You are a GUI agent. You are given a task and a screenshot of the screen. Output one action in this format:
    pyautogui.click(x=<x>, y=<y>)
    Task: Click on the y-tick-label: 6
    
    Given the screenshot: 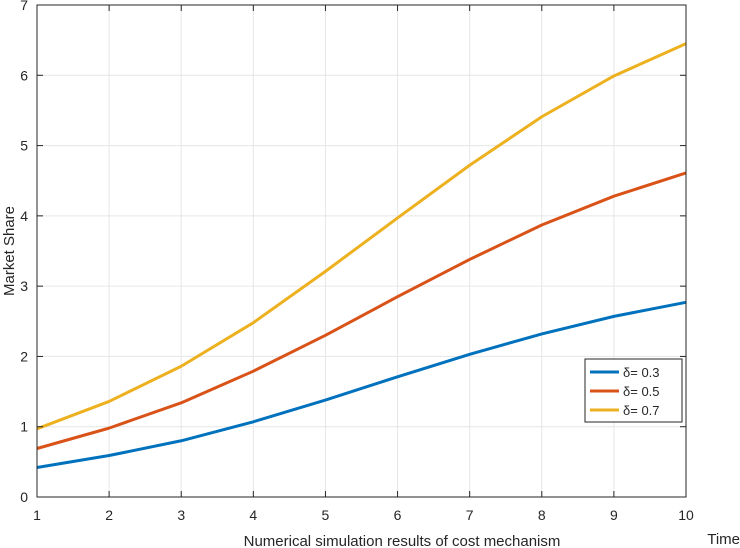 What is the action you would take?
    pyautogui.click(x=24, y=75)
    